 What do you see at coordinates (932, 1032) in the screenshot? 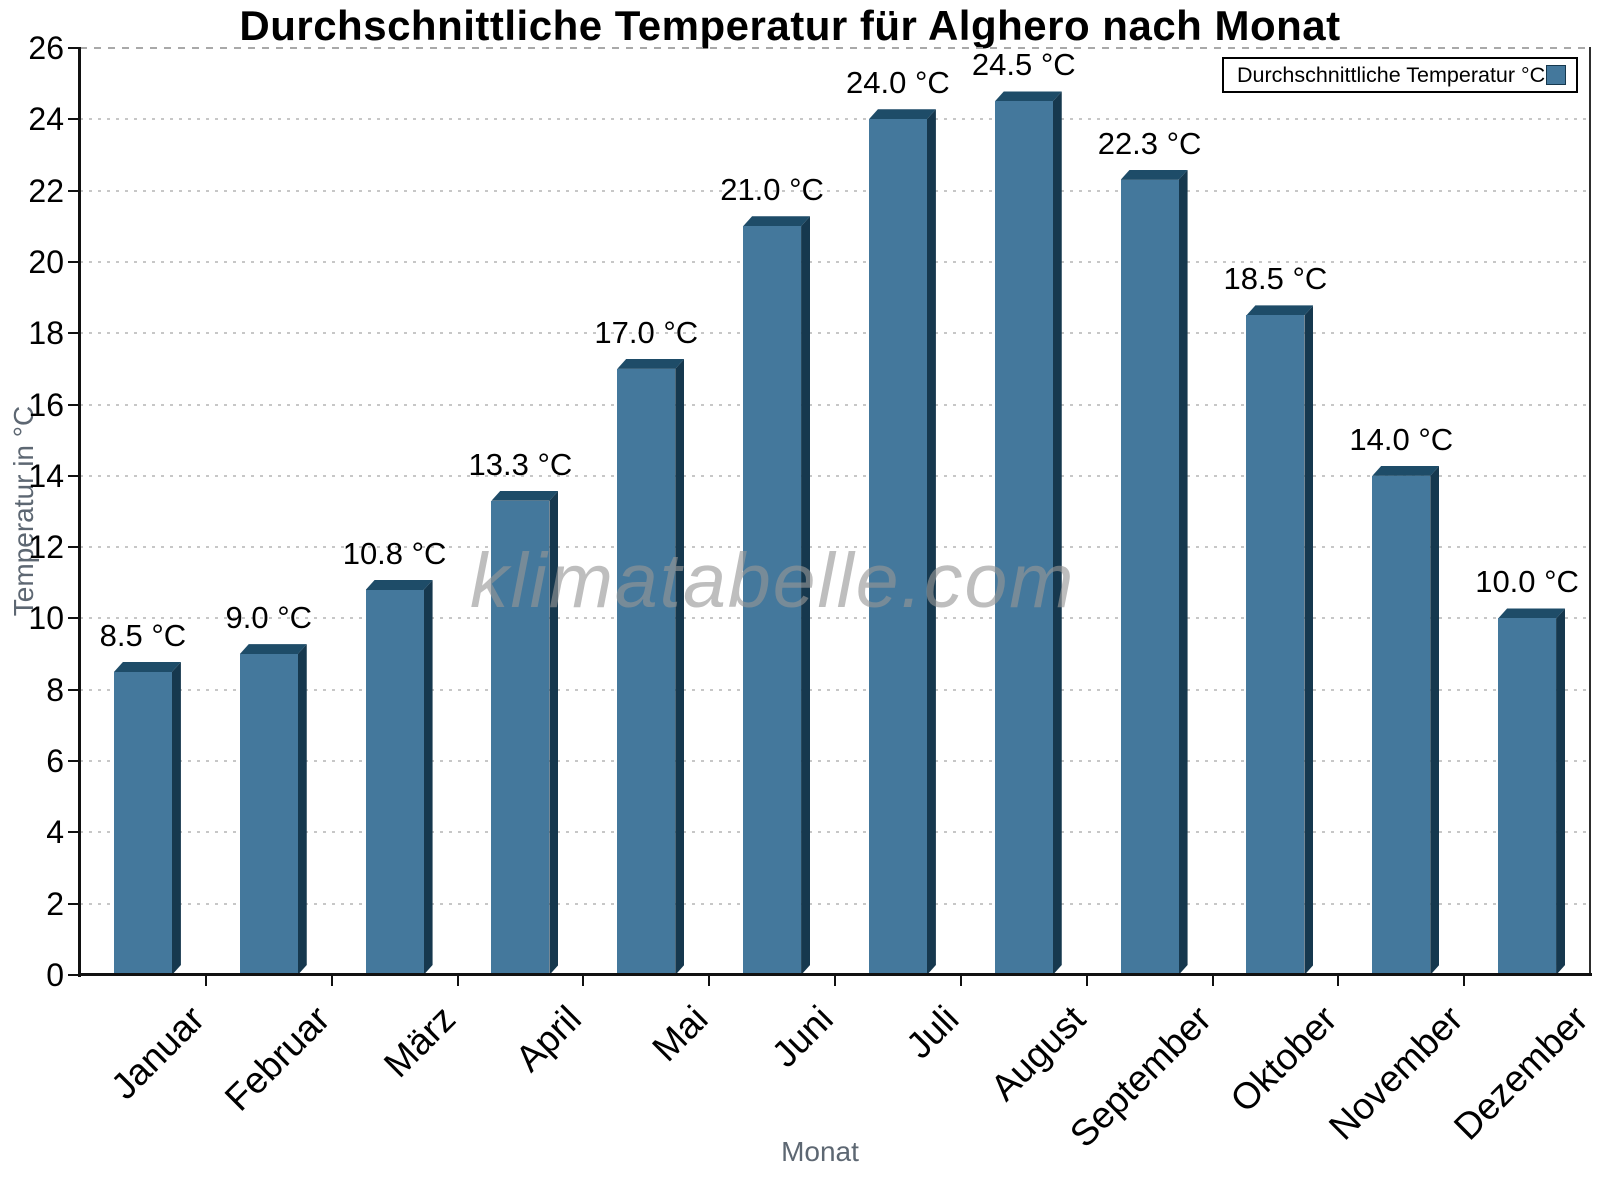
I see `x-tick-label: Juli` at bounding box center [932, 1032].